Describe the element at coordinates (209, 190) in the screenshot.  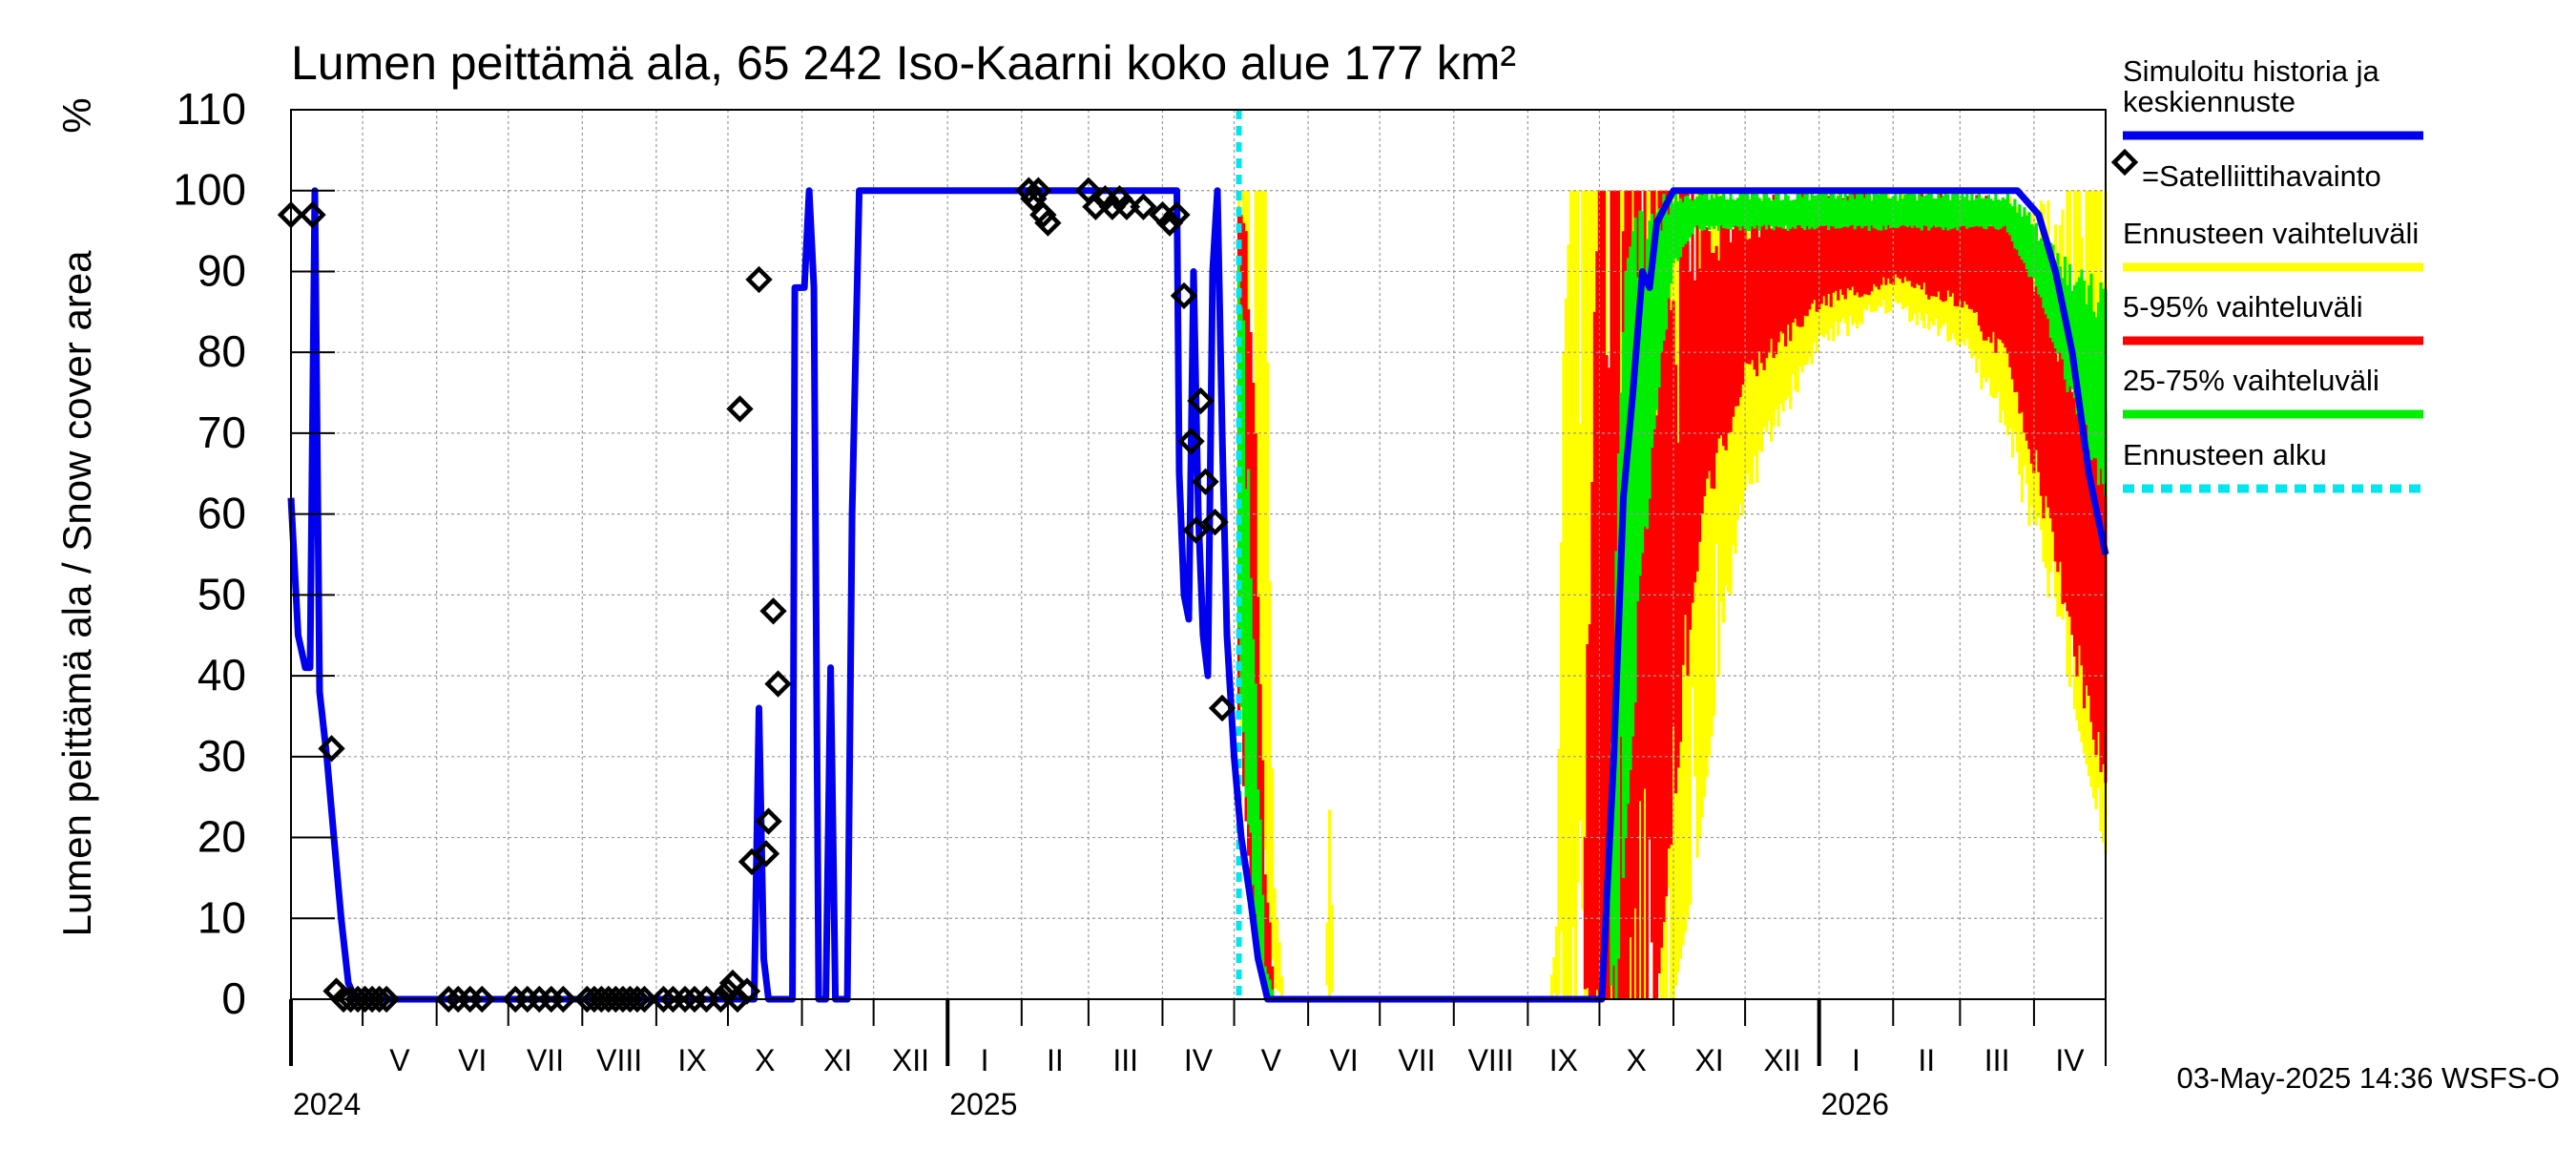
I see `y-tick-label: 100` at that location.